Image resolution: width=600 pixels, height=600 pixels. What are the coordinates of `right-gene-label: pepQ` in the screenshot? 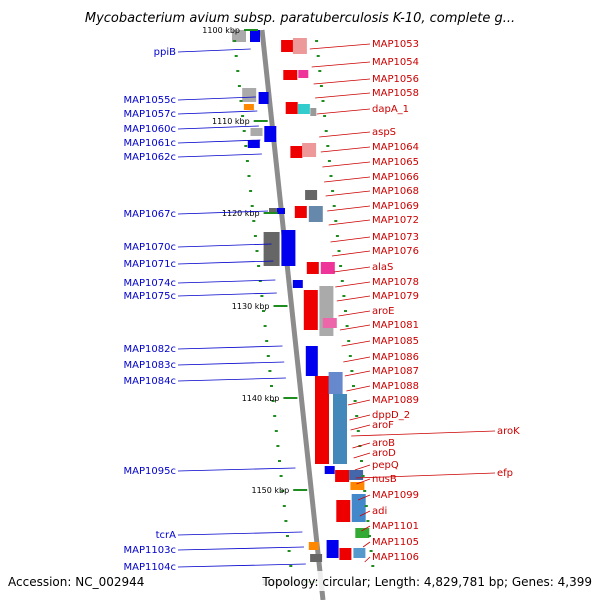 It's located at (385, 465).